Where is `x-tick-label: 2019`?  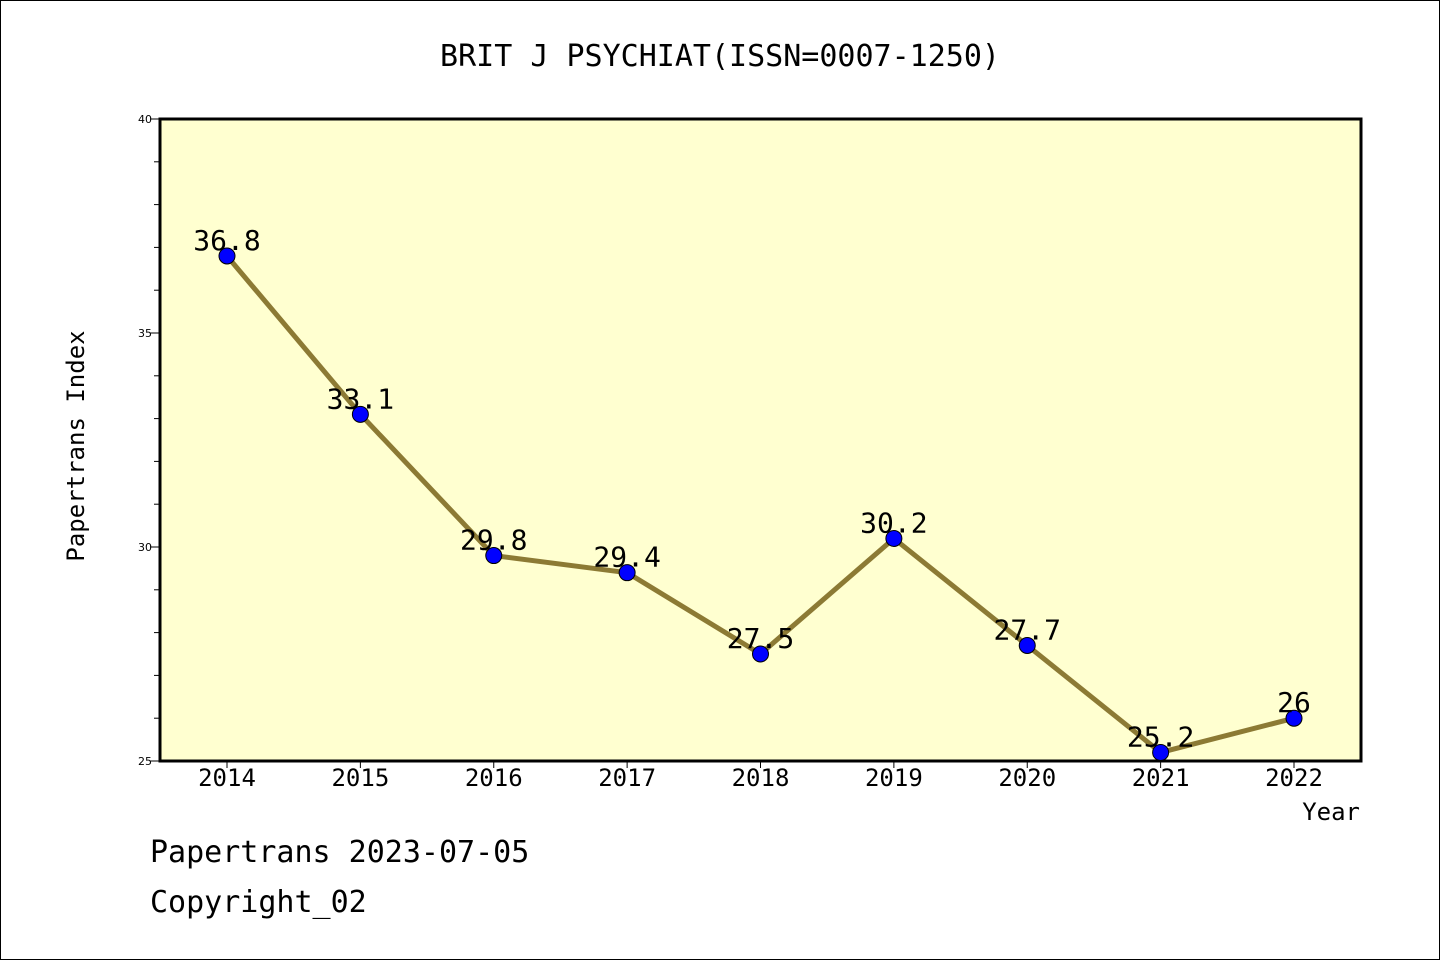
x-tick-label: 2019 is located at coordinates (894, 778).